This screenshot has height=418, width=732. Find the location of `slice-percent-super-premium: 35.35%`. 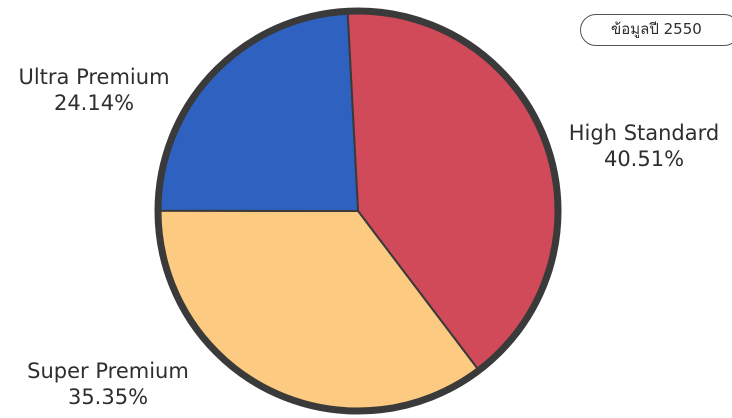

slice-percent-super-premium: 35.35% is located at coordinates (108, 397).